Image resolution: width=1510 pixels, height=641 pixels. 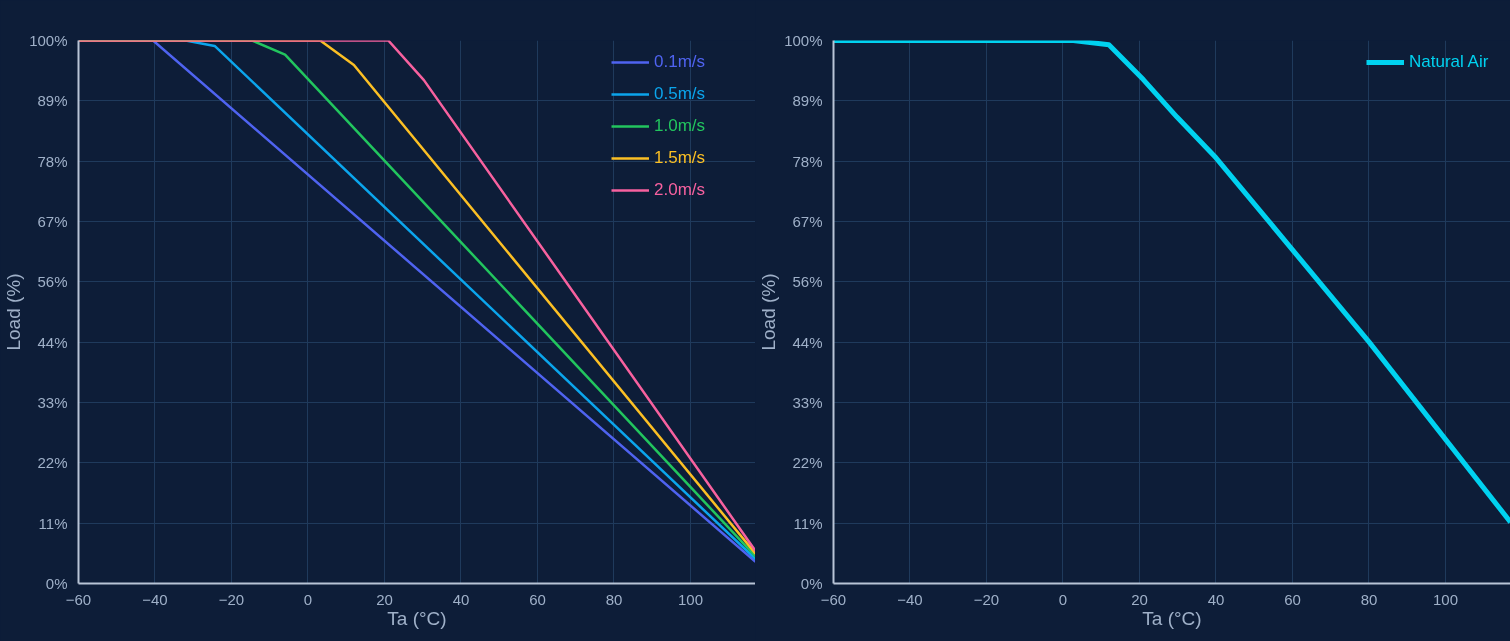 What do you see at coordinates (680, 126) in the screenshot?
I see `legend-label: 1.0m/s` at bounding box center [680, 126].